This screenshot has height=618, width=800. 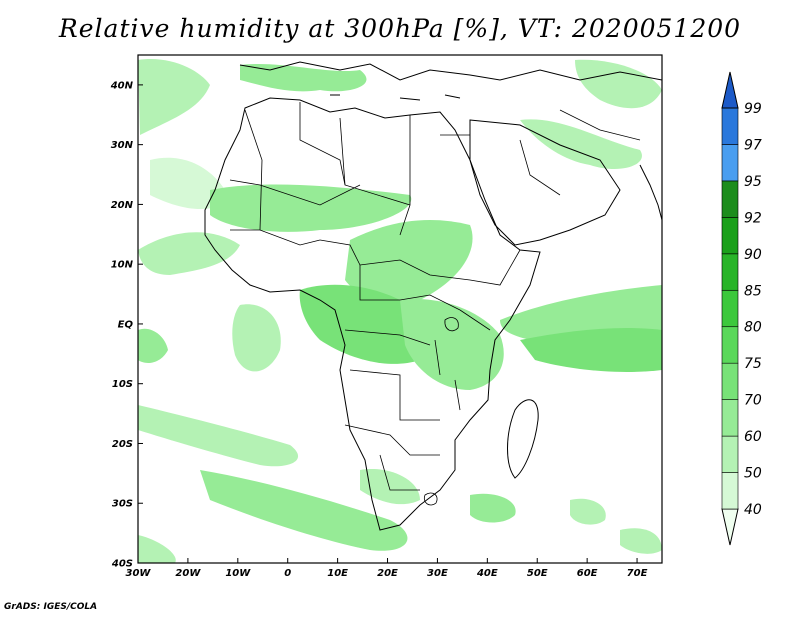 I want to click on lake-tanganyika, so click(x=437, y=357).